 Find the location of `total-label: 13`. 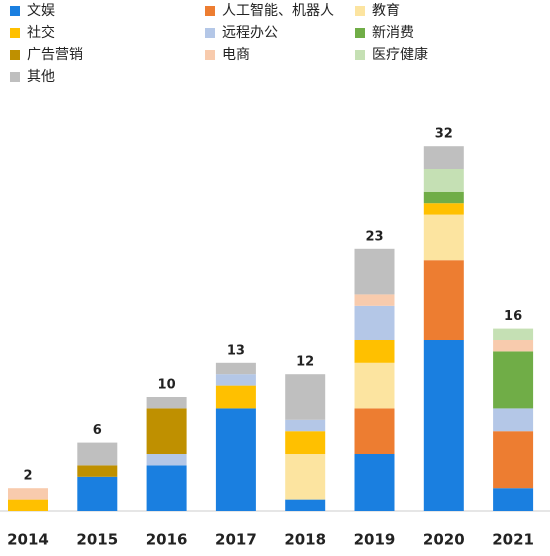

total-label: 13 is located at coordinates (236, 350).